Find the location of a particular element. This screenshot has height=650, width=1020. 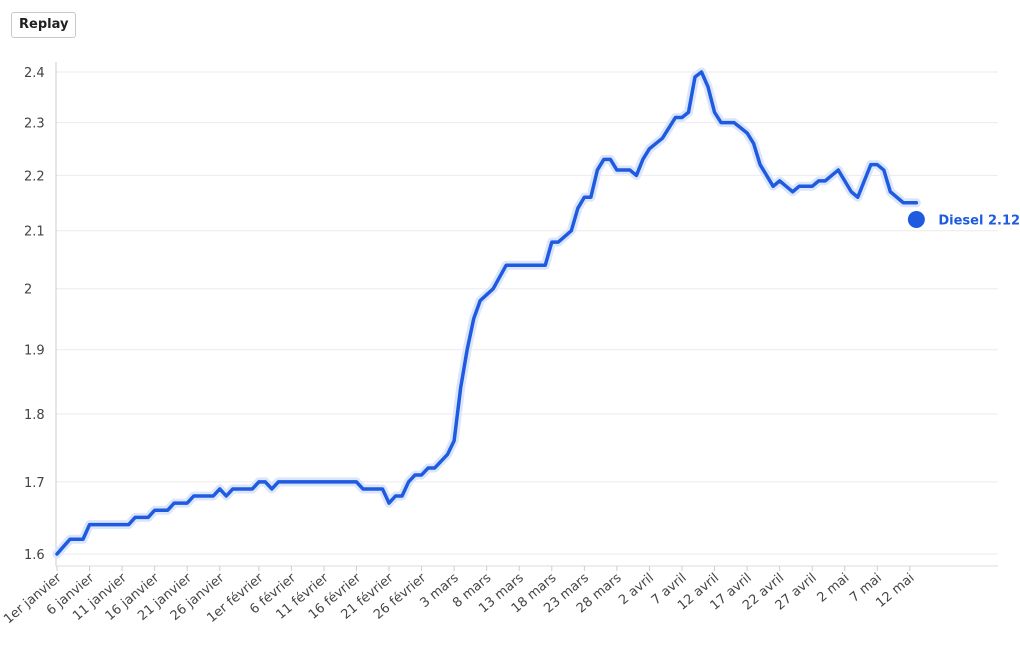

x-tick-label: 2 avril is located at coordinates (636, 590).